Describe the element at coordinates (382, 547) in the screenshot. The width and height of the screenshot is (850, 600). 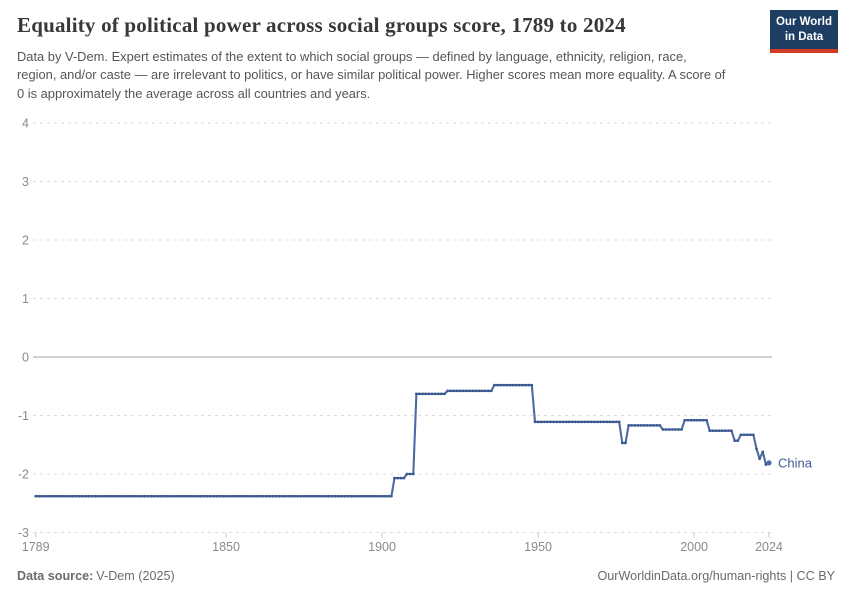
I see `x-tick-label: 1900` at that location.